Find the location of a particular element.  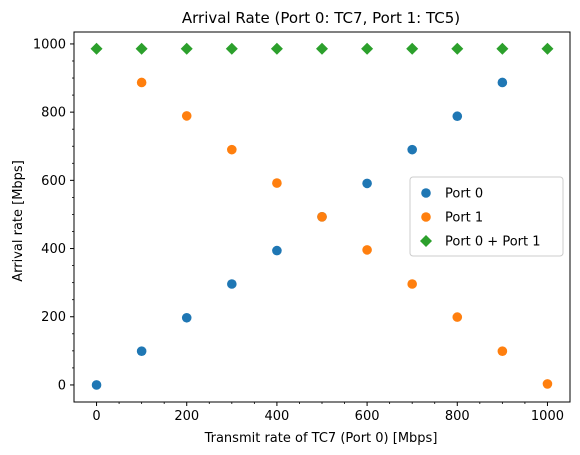

y-tick-label-1000: 1000 is located at coordinates (49, 44).